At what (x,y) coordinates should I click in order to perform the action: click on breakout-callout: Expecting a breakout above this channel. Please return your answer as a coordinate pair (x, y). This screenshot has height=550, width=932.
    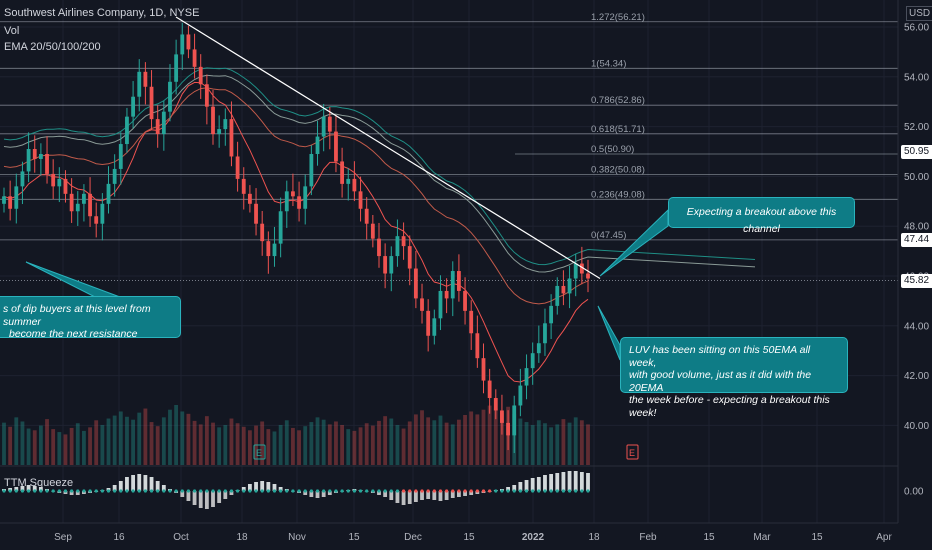
    Looking at the image, I should click on (761, 216).